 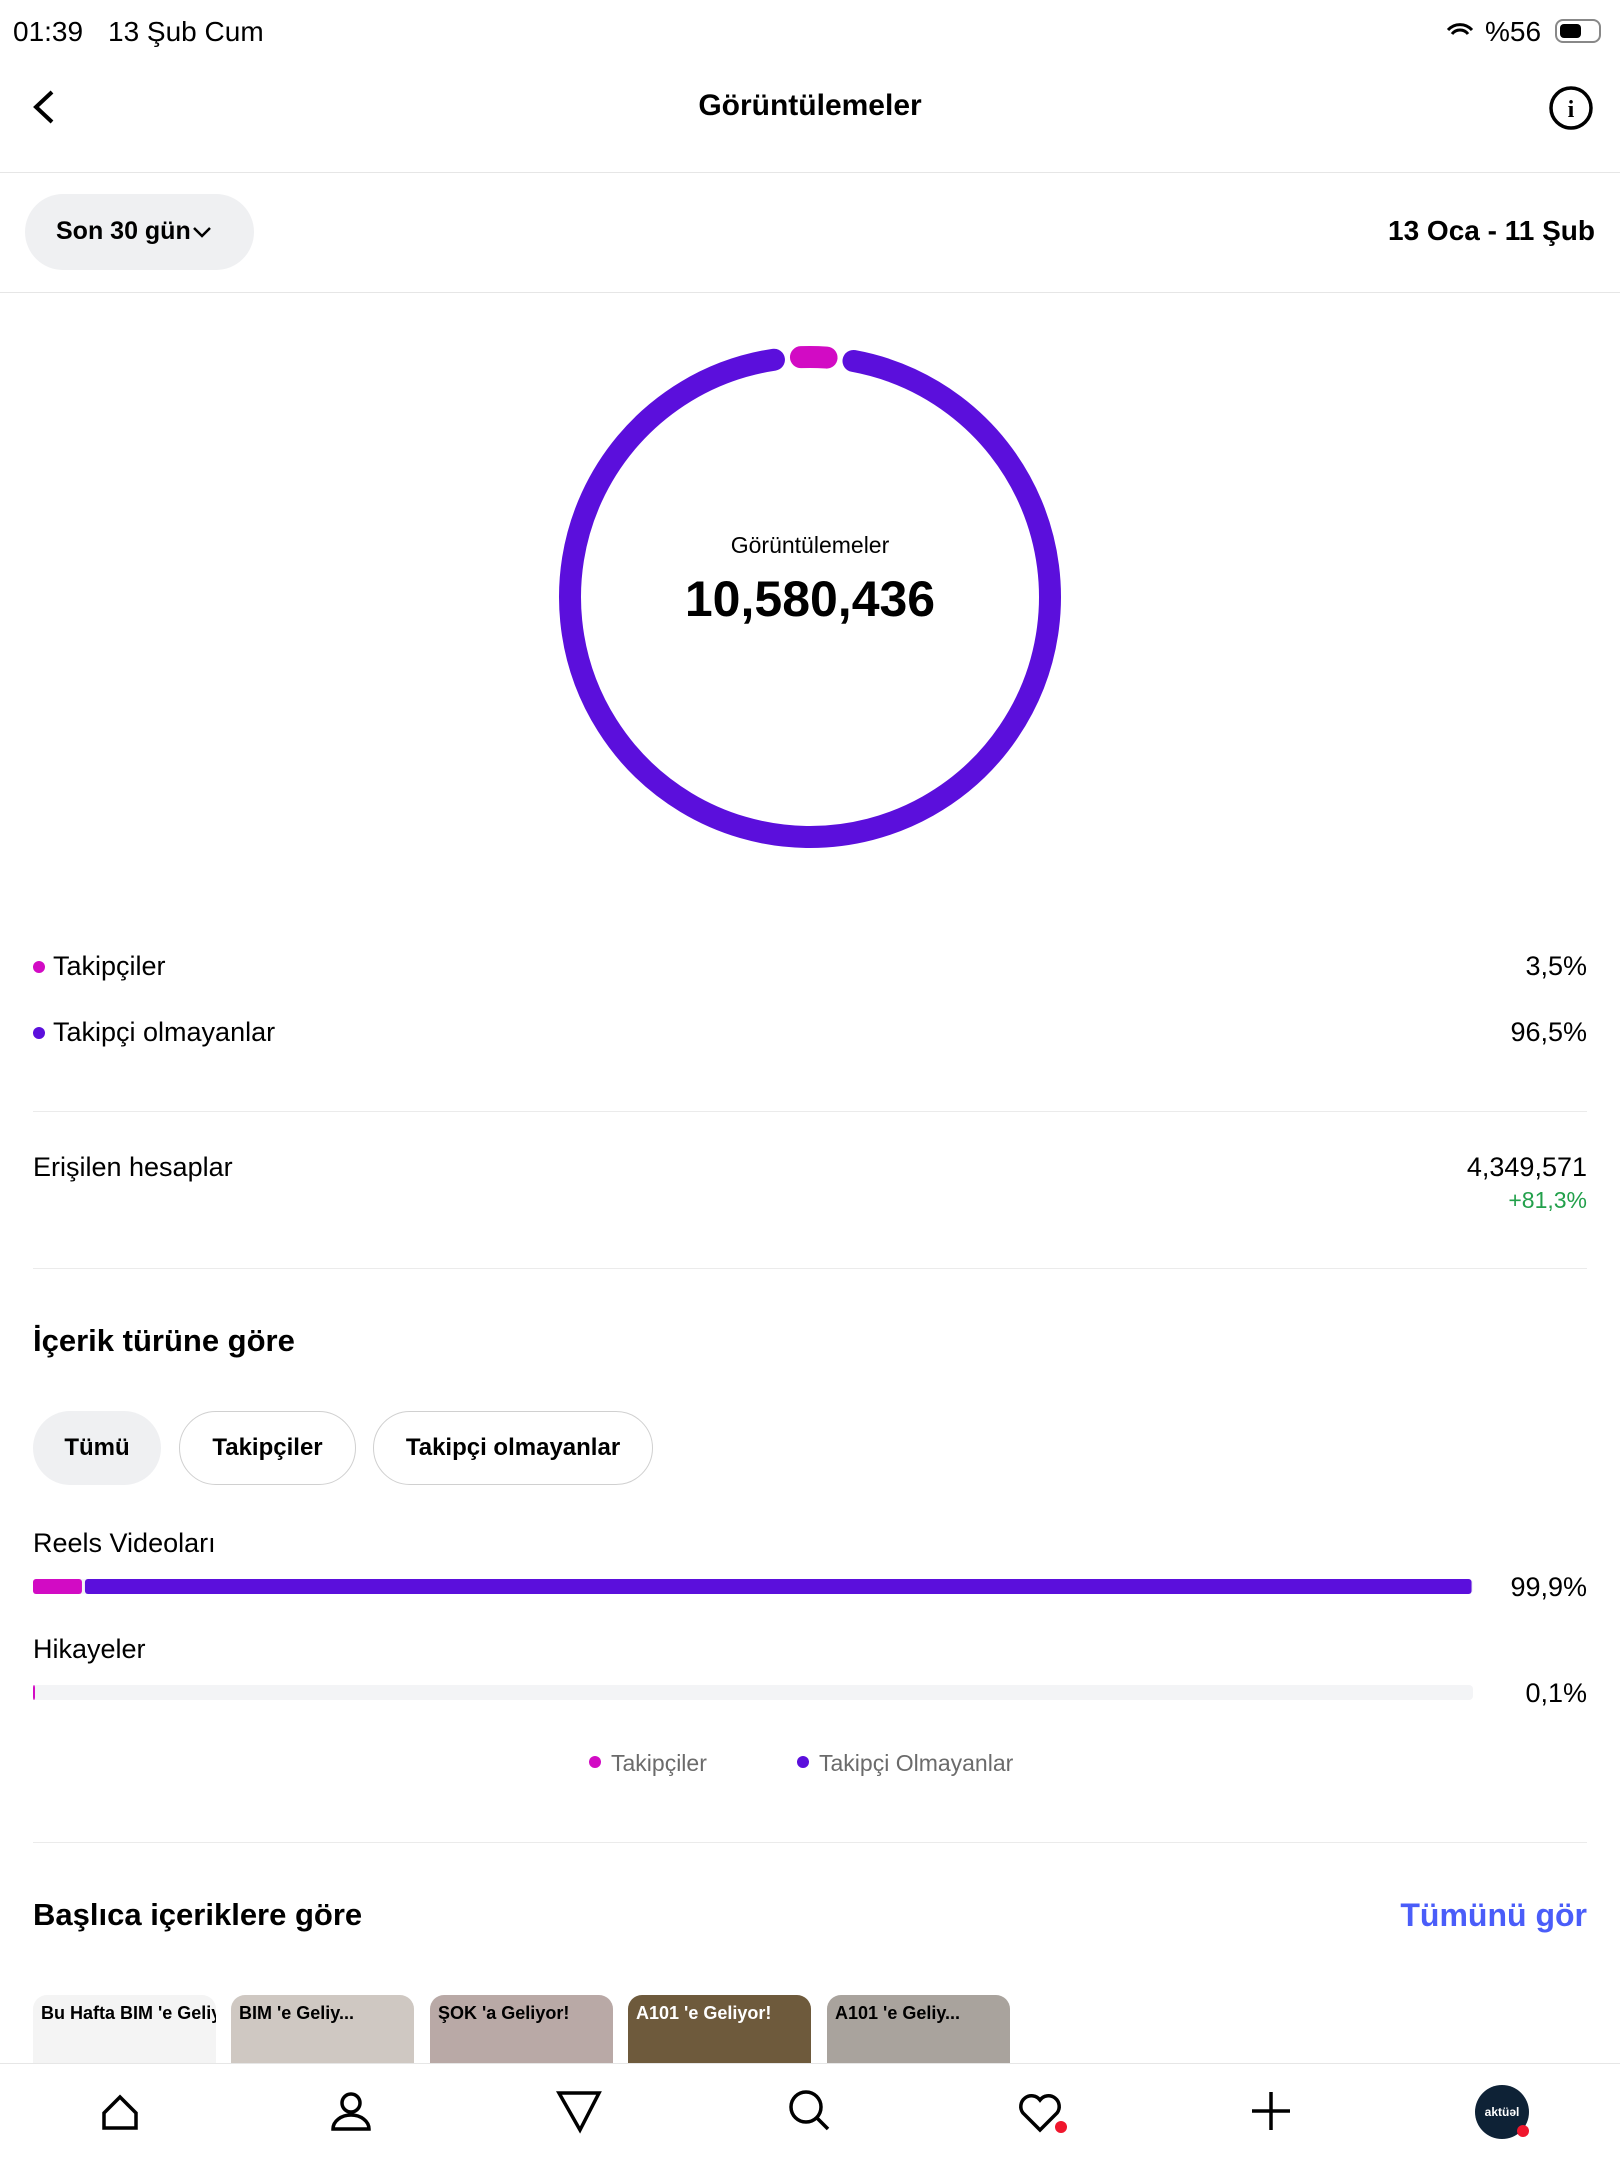 I want to click on status-date: 13 Şub Cum, so click(x=186, y=31).